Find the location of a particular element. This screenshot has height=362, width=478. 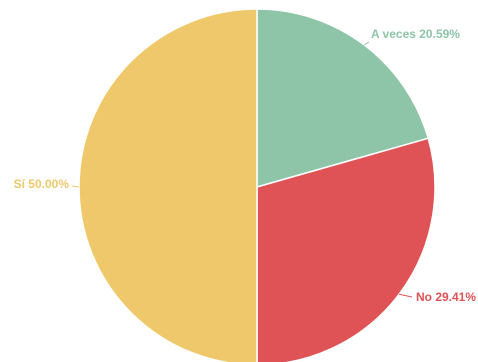

slice-label: Sí 50.00% is located at coordinates (42, 184).